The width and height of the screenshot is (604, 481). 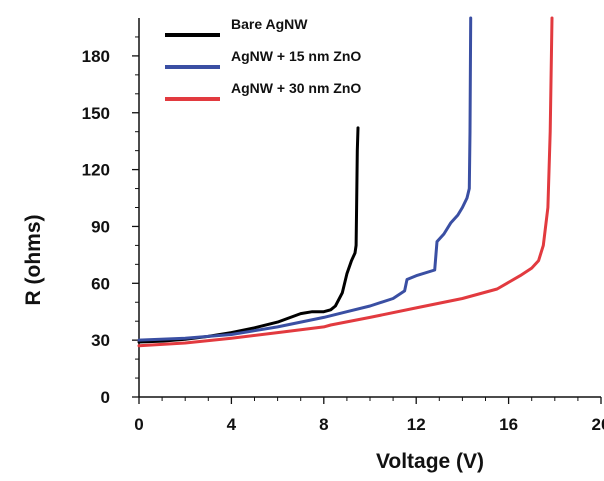 What do you see at coordinates (100, 283) in the screenshot?
I see `y-tick-label: 60` at bounding box center [100, 283].